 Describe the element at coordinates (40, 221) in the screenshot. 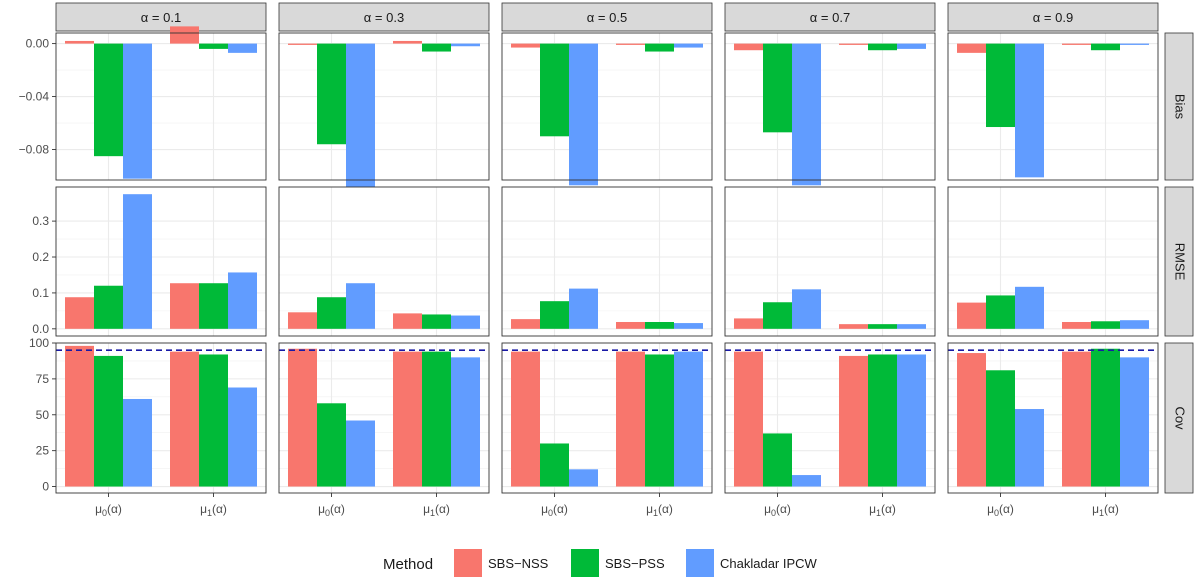

I see `y-tick-label: 0.3` at that location.